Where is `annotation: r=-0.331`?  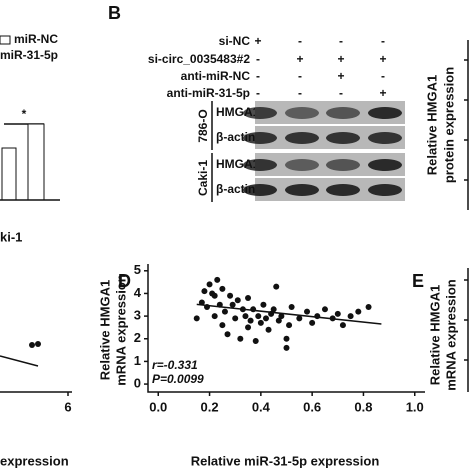
annotation: r=-0.331 is located at coordinates (175, 365).